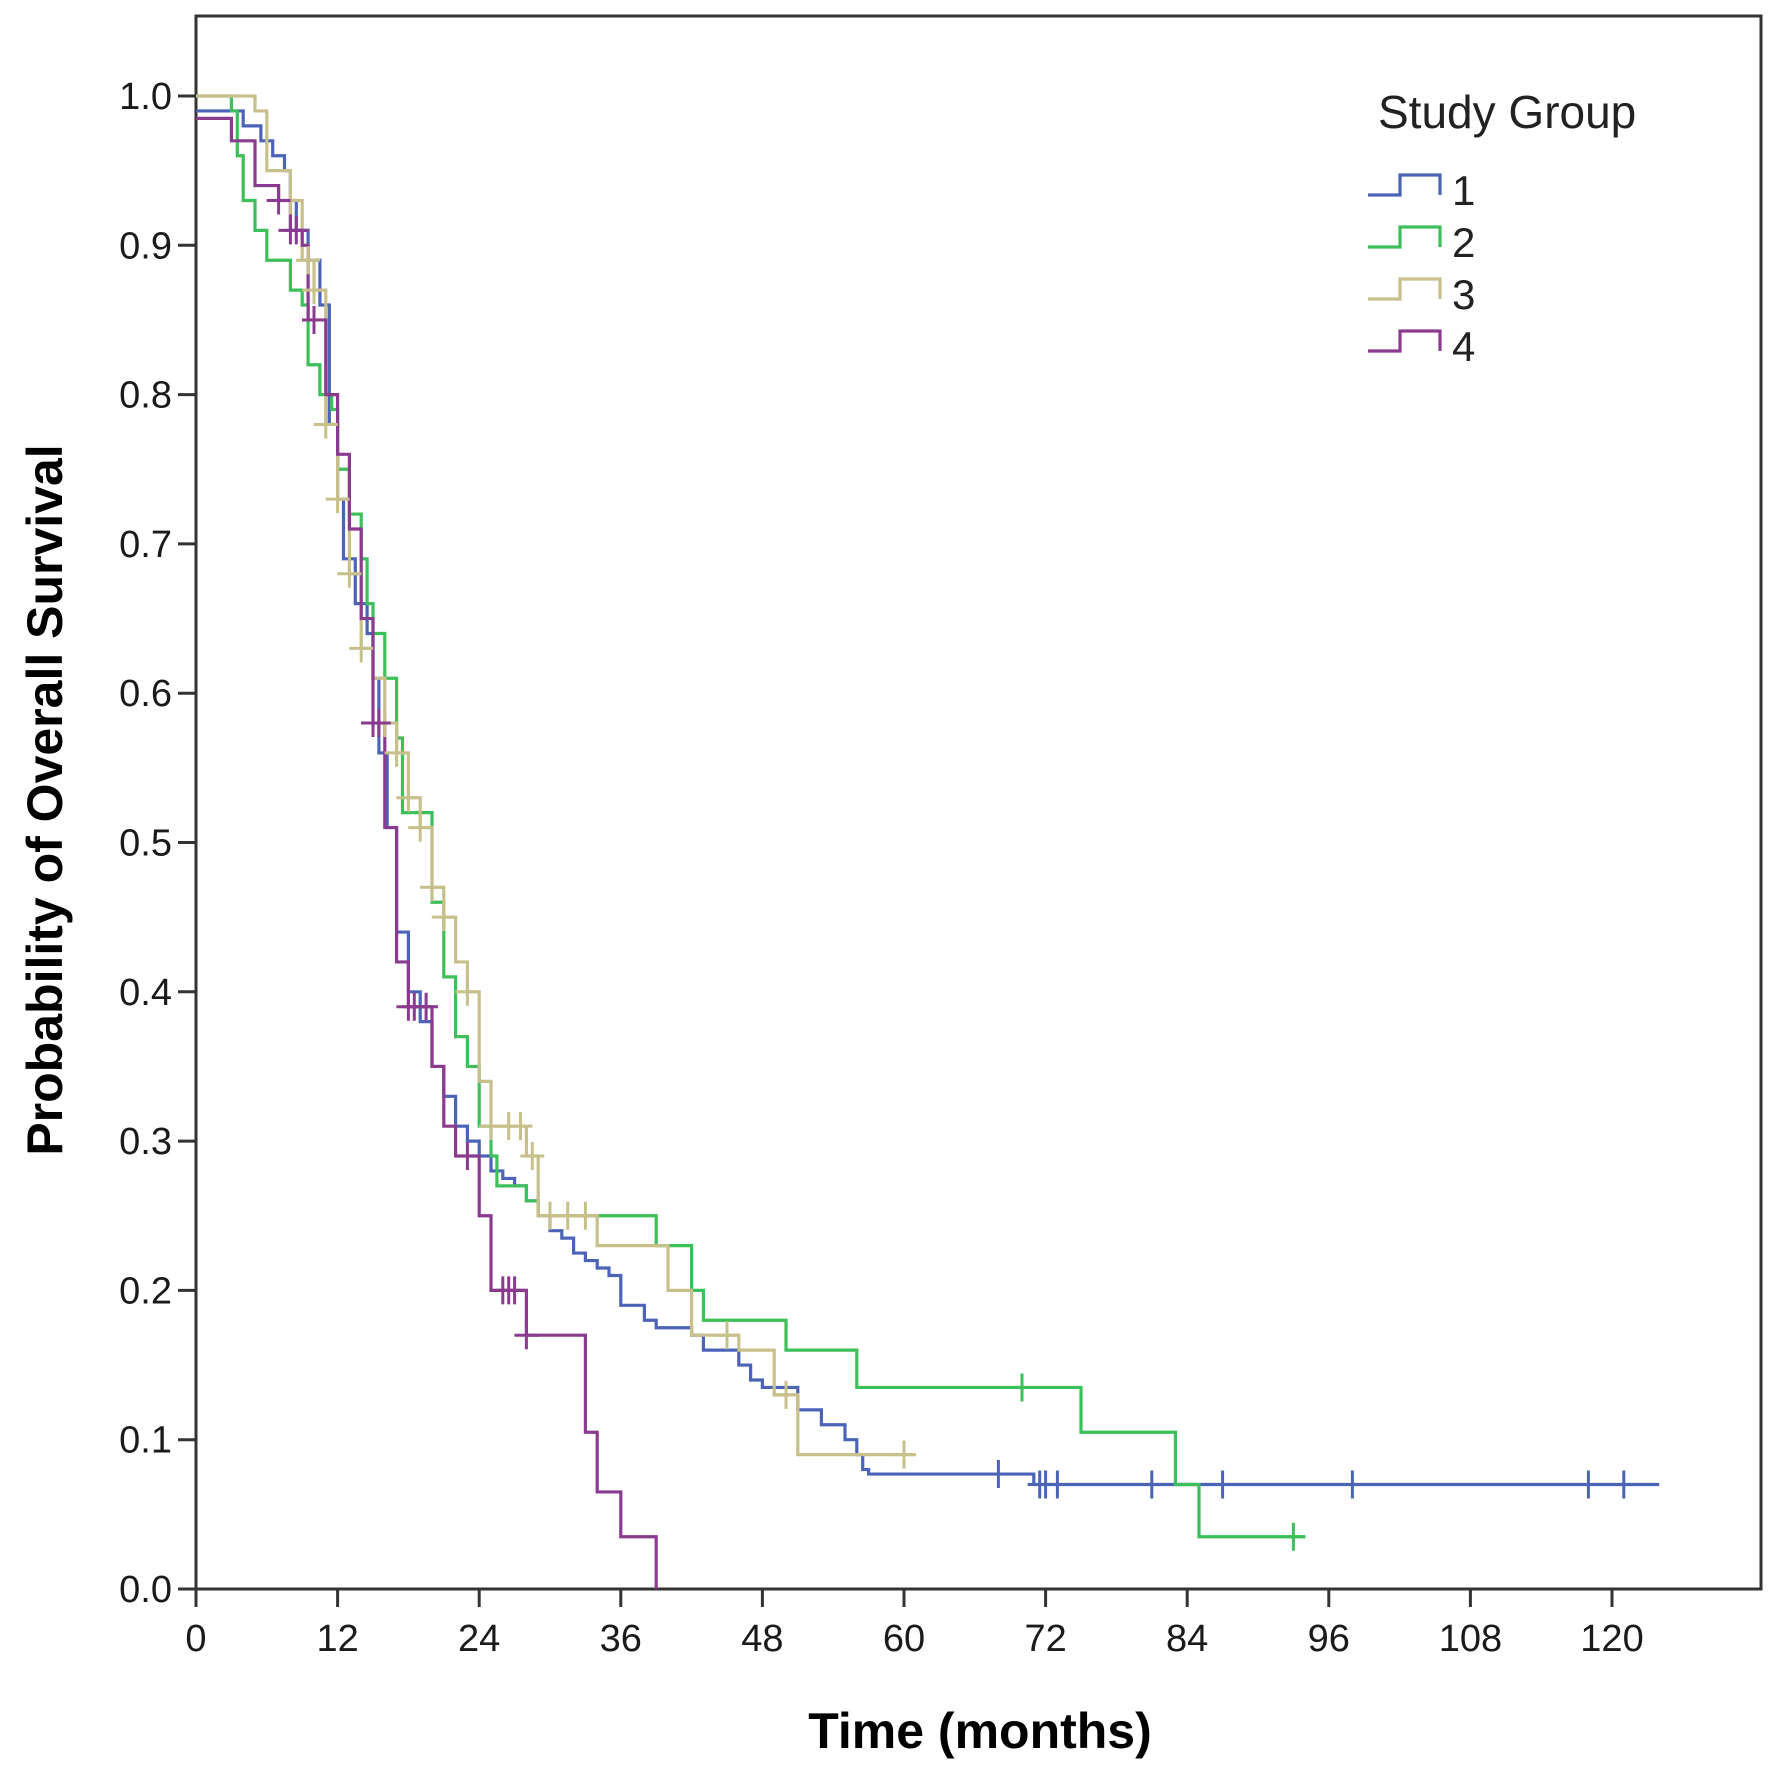 The width and height of the screenshot is (1776, 1773). What do you see at coordinates (337, 1639) in the screenshot?
I see `x-tick-label: 12` at bounding box center [337, 1639].